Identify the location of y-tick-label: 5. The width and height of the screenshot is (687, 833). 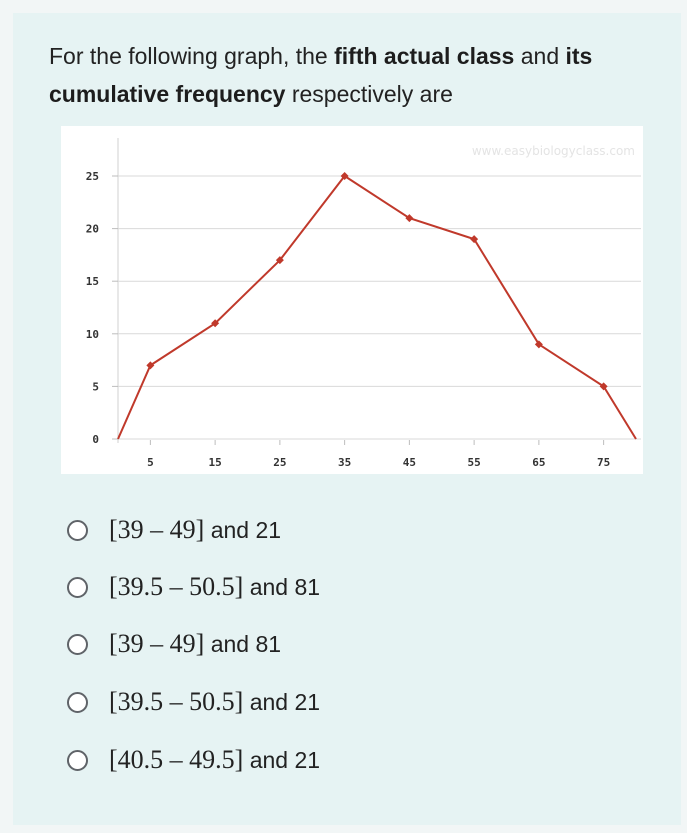
(95, 386).